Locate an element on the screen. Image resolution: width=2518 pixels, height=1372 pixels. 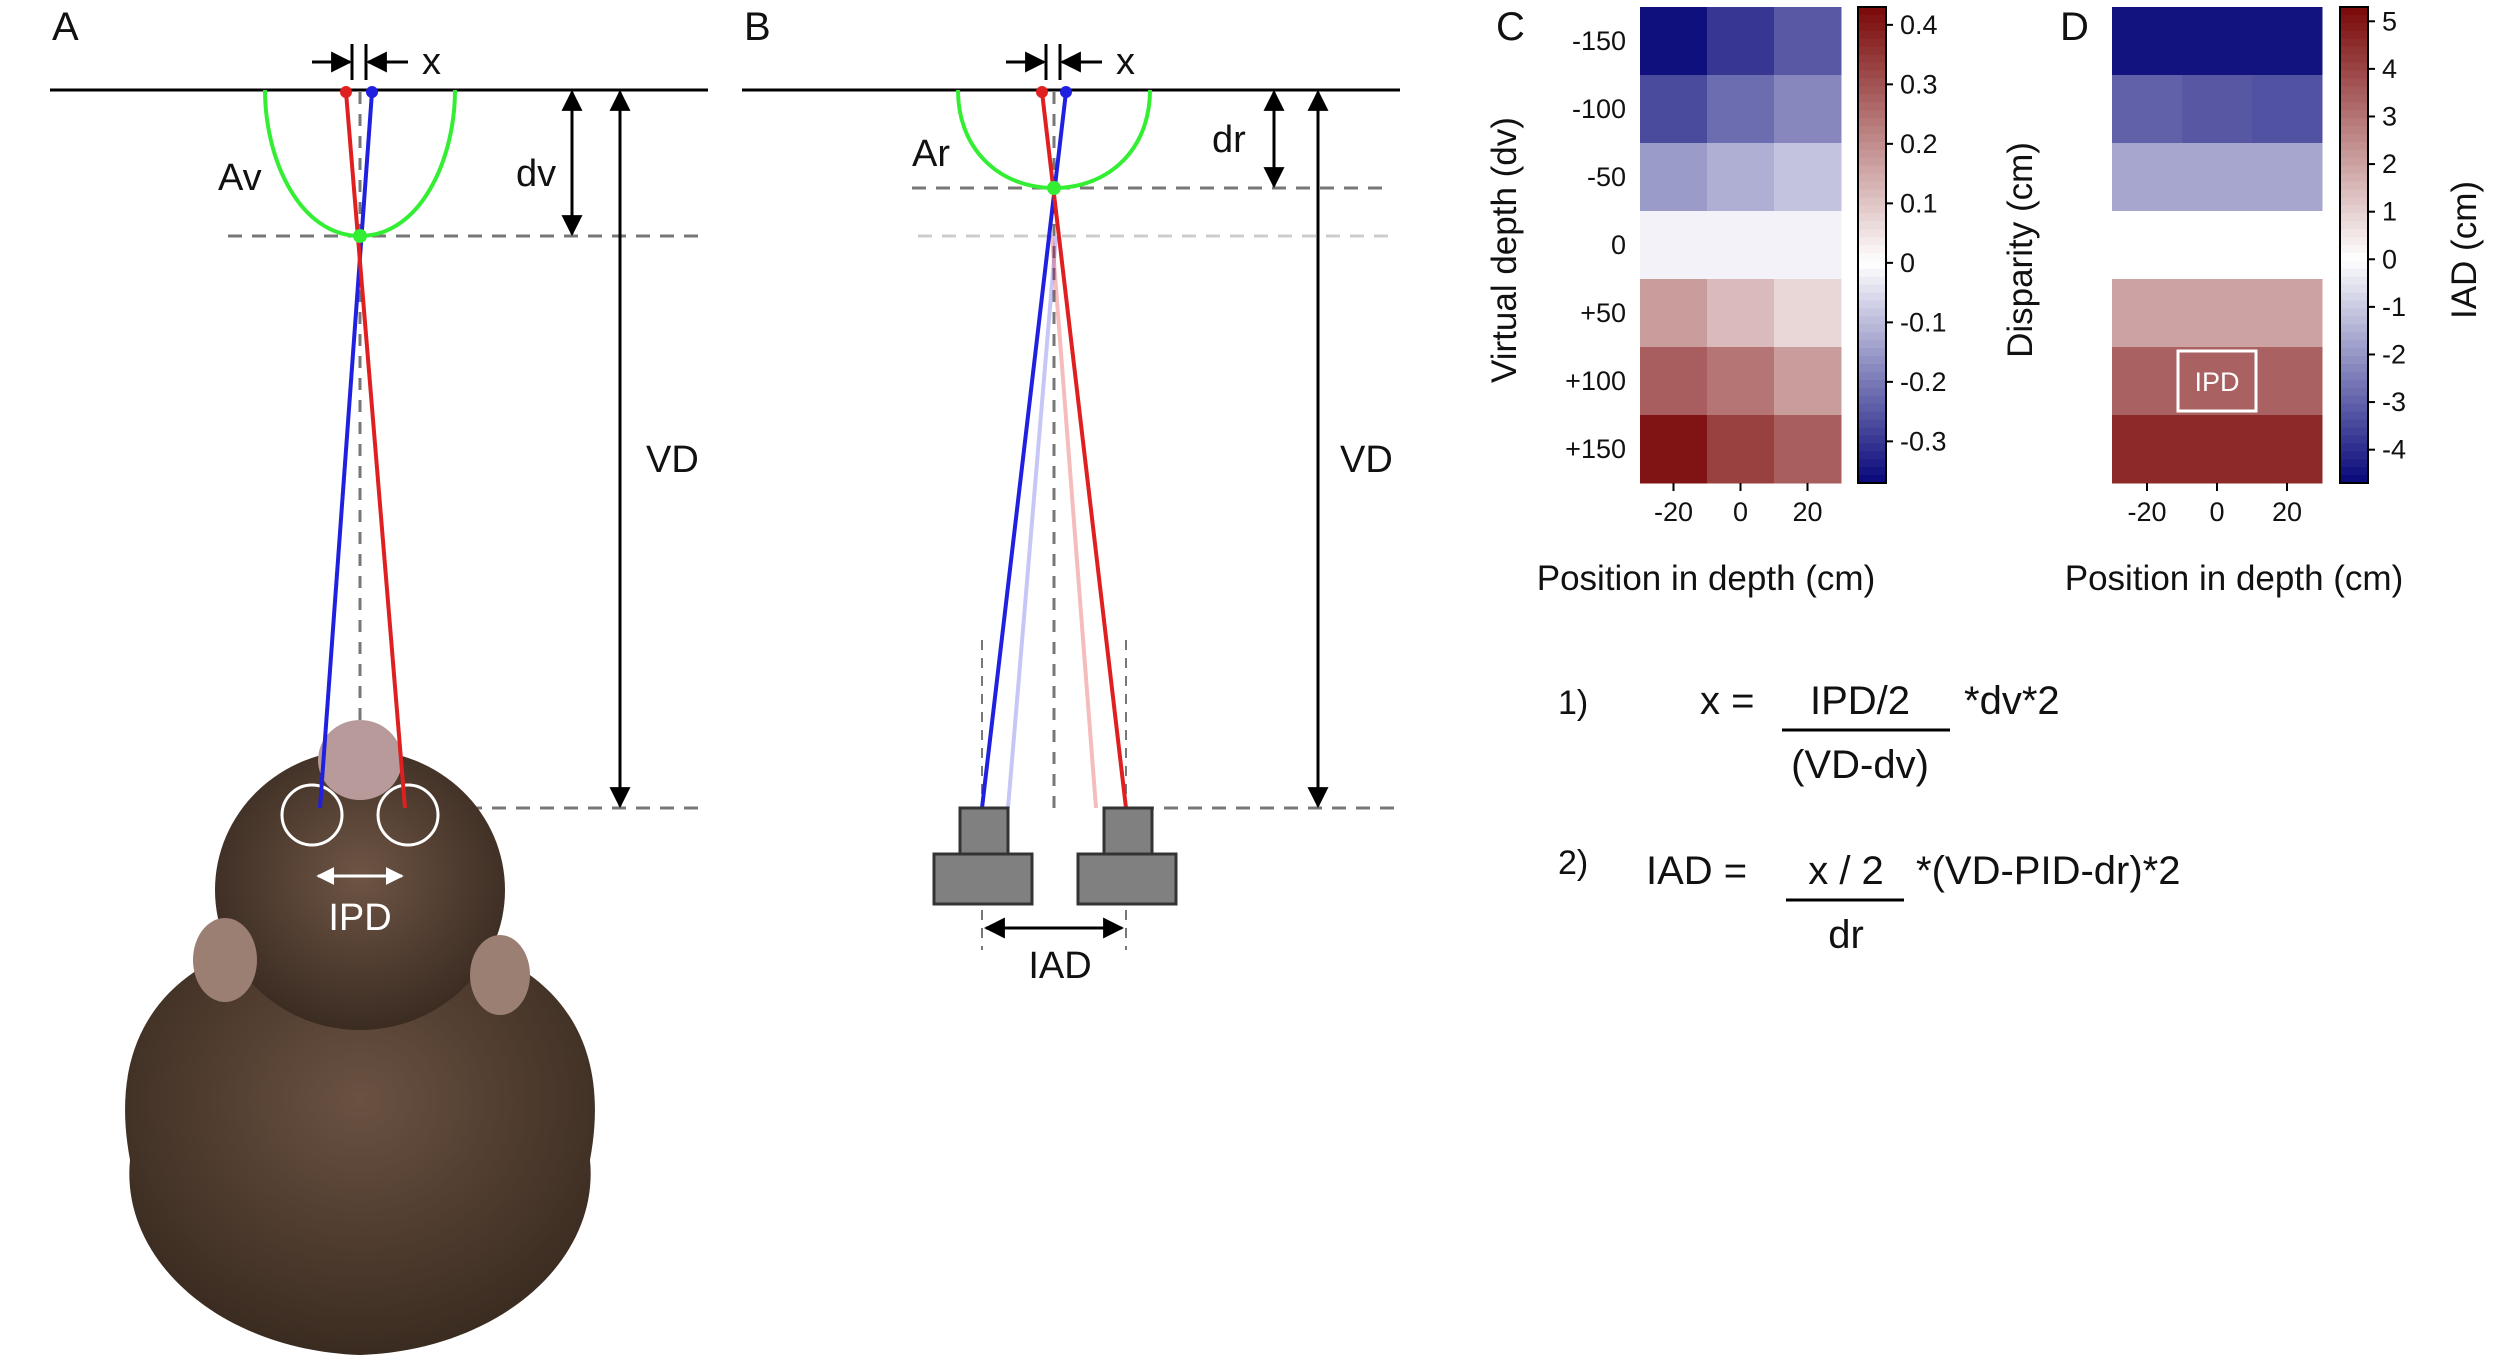
colorbar-tick-label: 3 is located at coordinates (2389, 116).